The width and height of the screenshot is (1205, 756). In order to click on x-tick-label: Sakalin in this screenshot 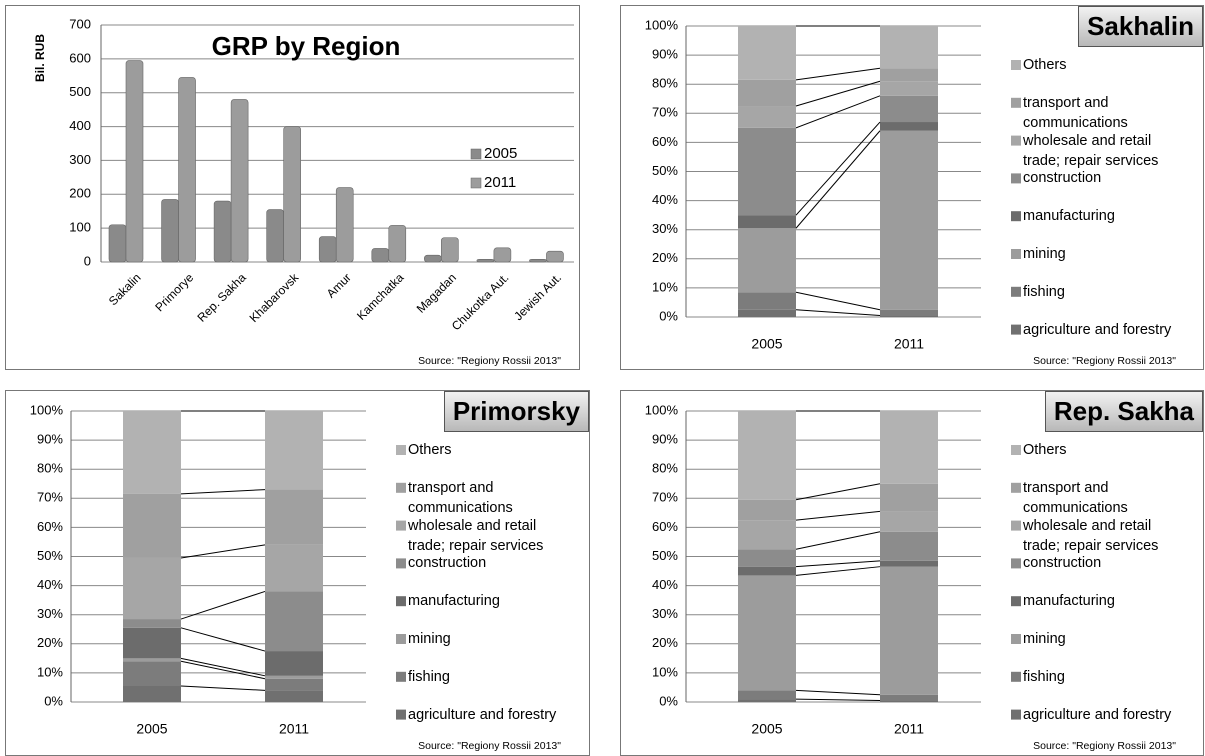, I will do `click(125, 289)`.